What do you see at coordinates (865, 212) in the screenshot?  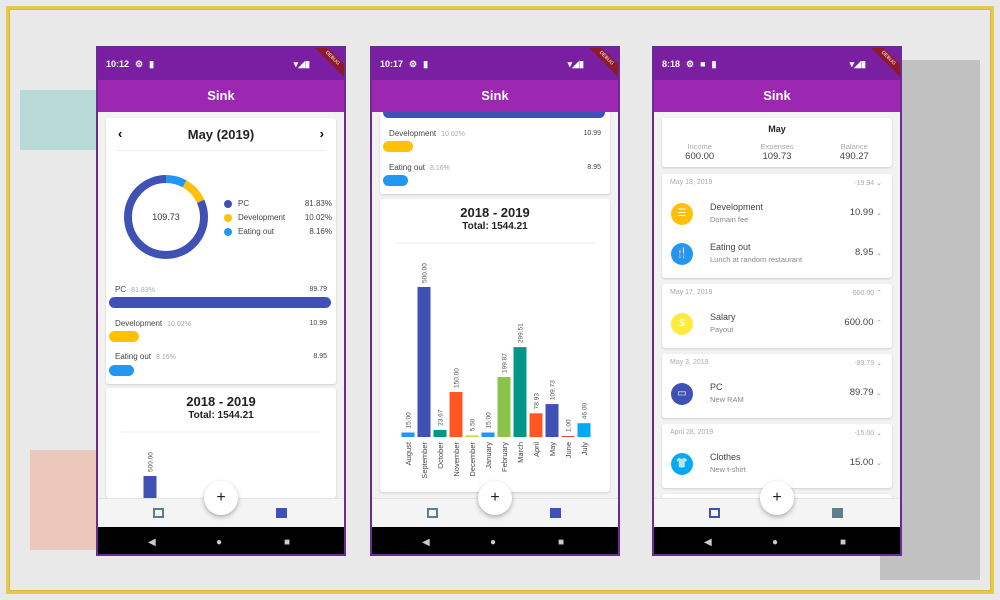 I see `transaction-amount: 10.99 ⌄` at bounding box center [865, 212].